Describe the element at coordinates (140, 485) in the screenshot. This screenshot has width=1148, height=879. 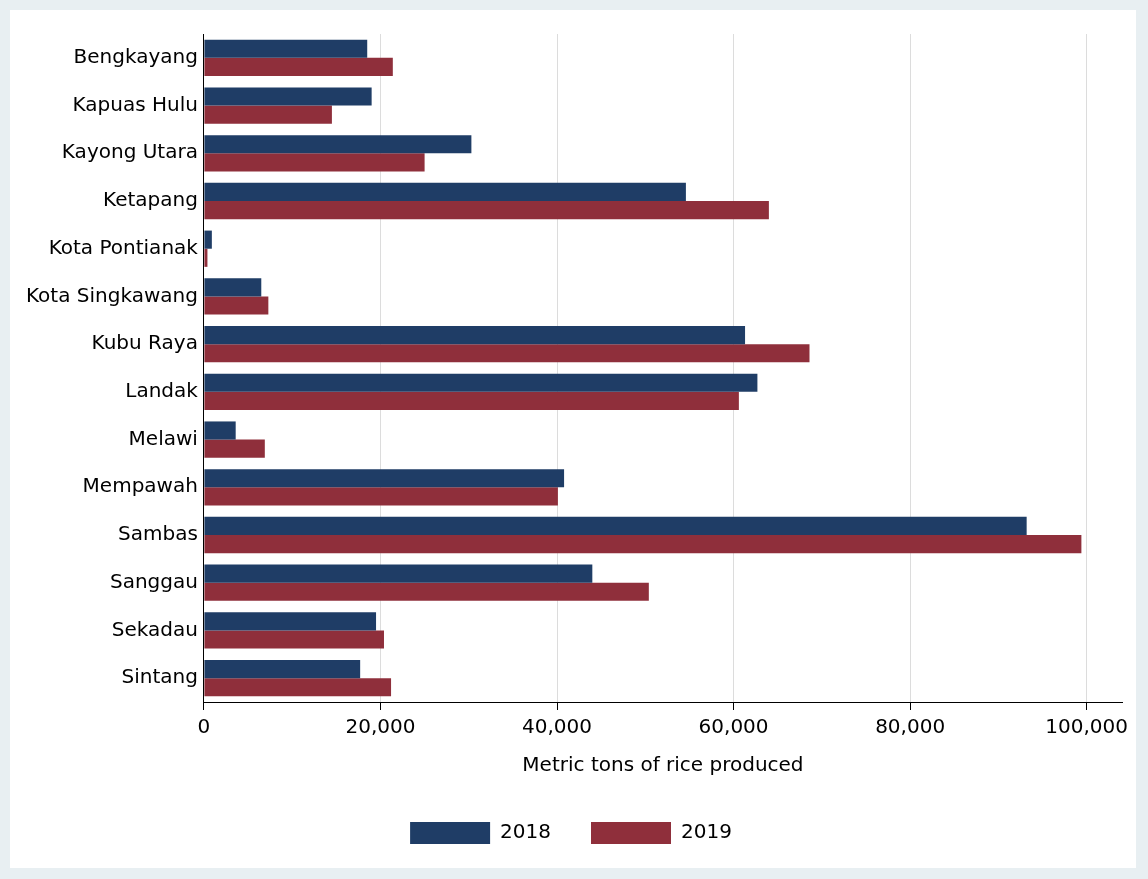
I see `y-tick-label: Mempawah` at that location.